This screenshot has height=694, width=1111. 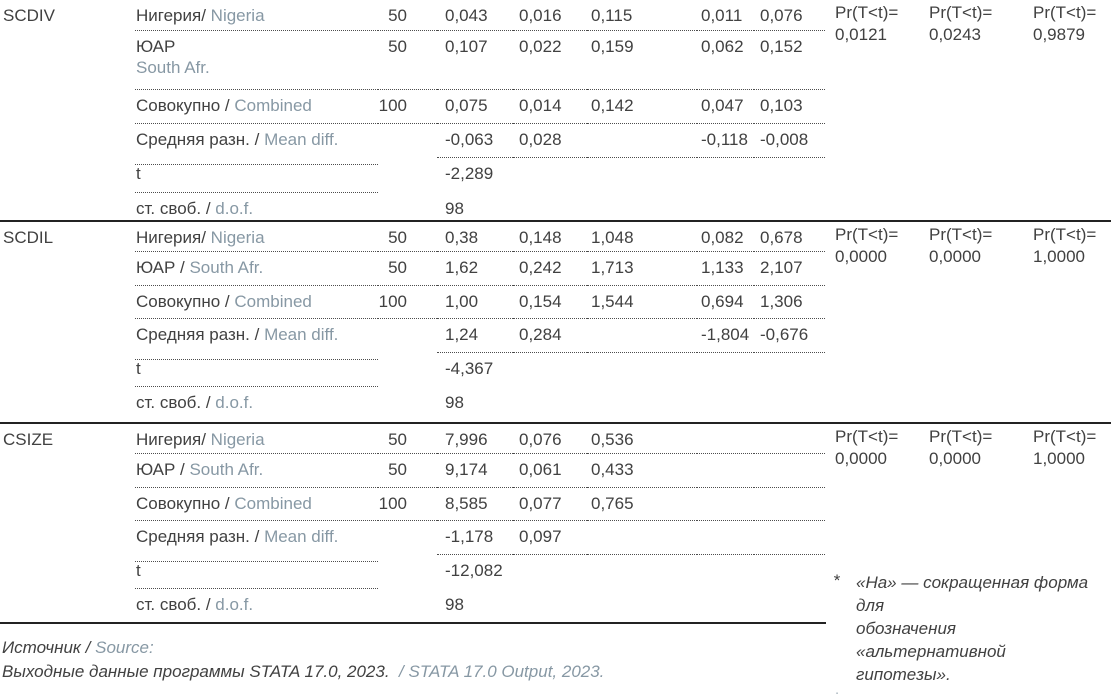 What do you see at coordinates (475, 60) in the screenshot?
I see `cell-mean: 0,107` at bounding box center [475, 60].